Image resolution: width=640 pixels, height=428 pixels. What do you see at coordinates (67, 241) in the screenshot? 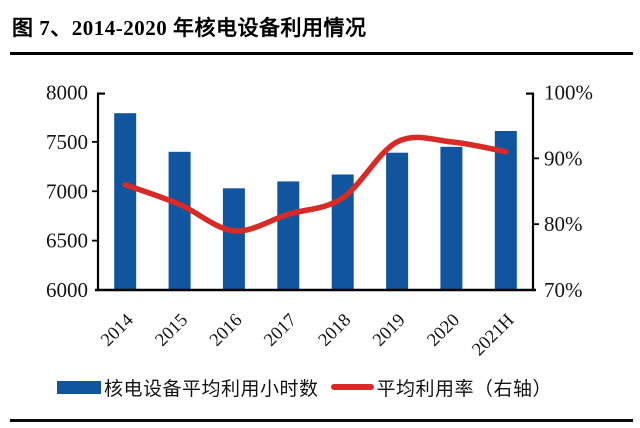
I see `left-axis-tick-label: 6500` at bounding box center [67, 241].